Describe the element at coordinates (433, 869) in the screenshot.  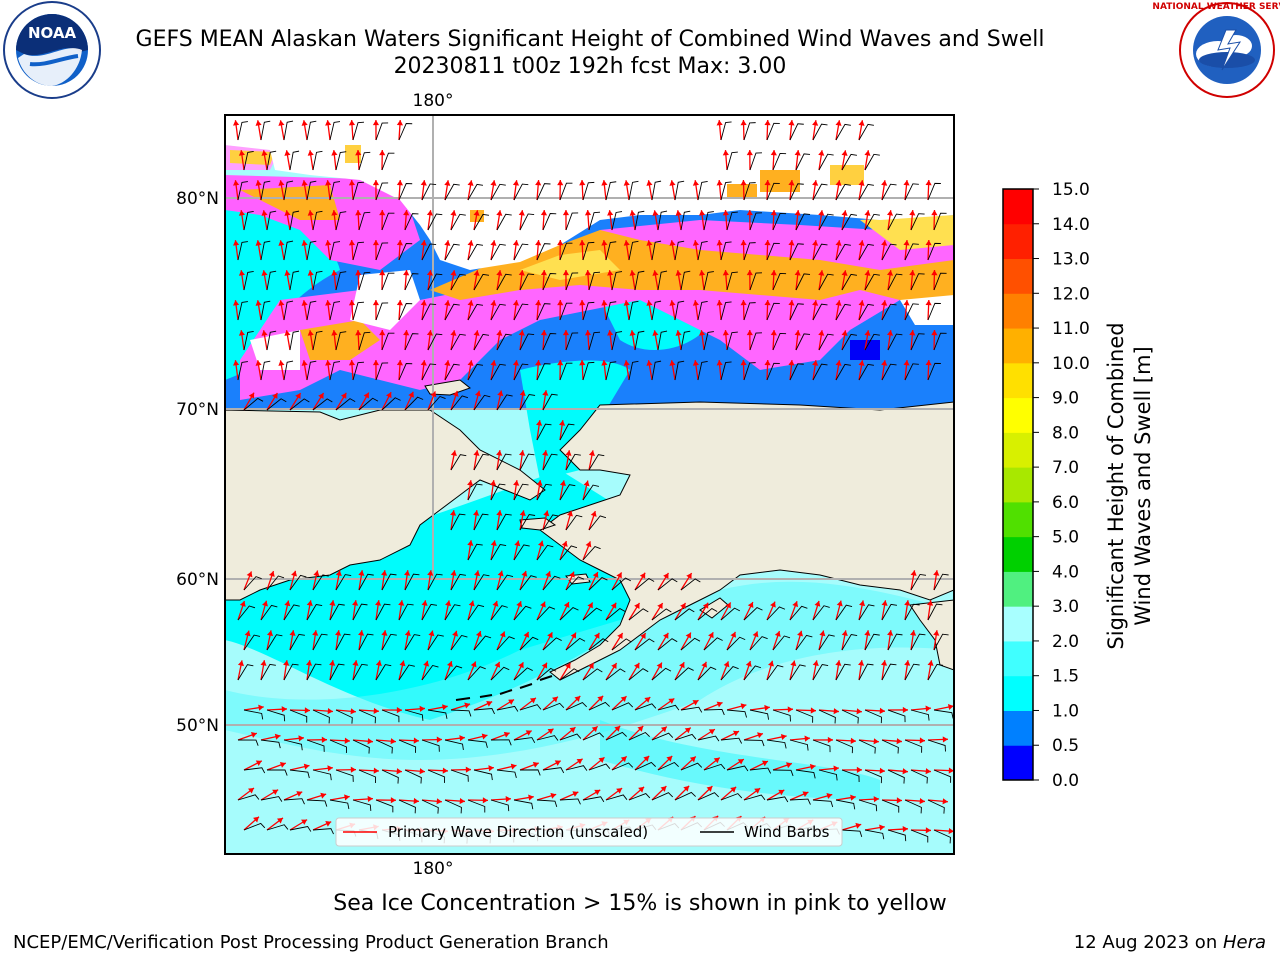
I see `lon-label-bottom: 180°` at that location.